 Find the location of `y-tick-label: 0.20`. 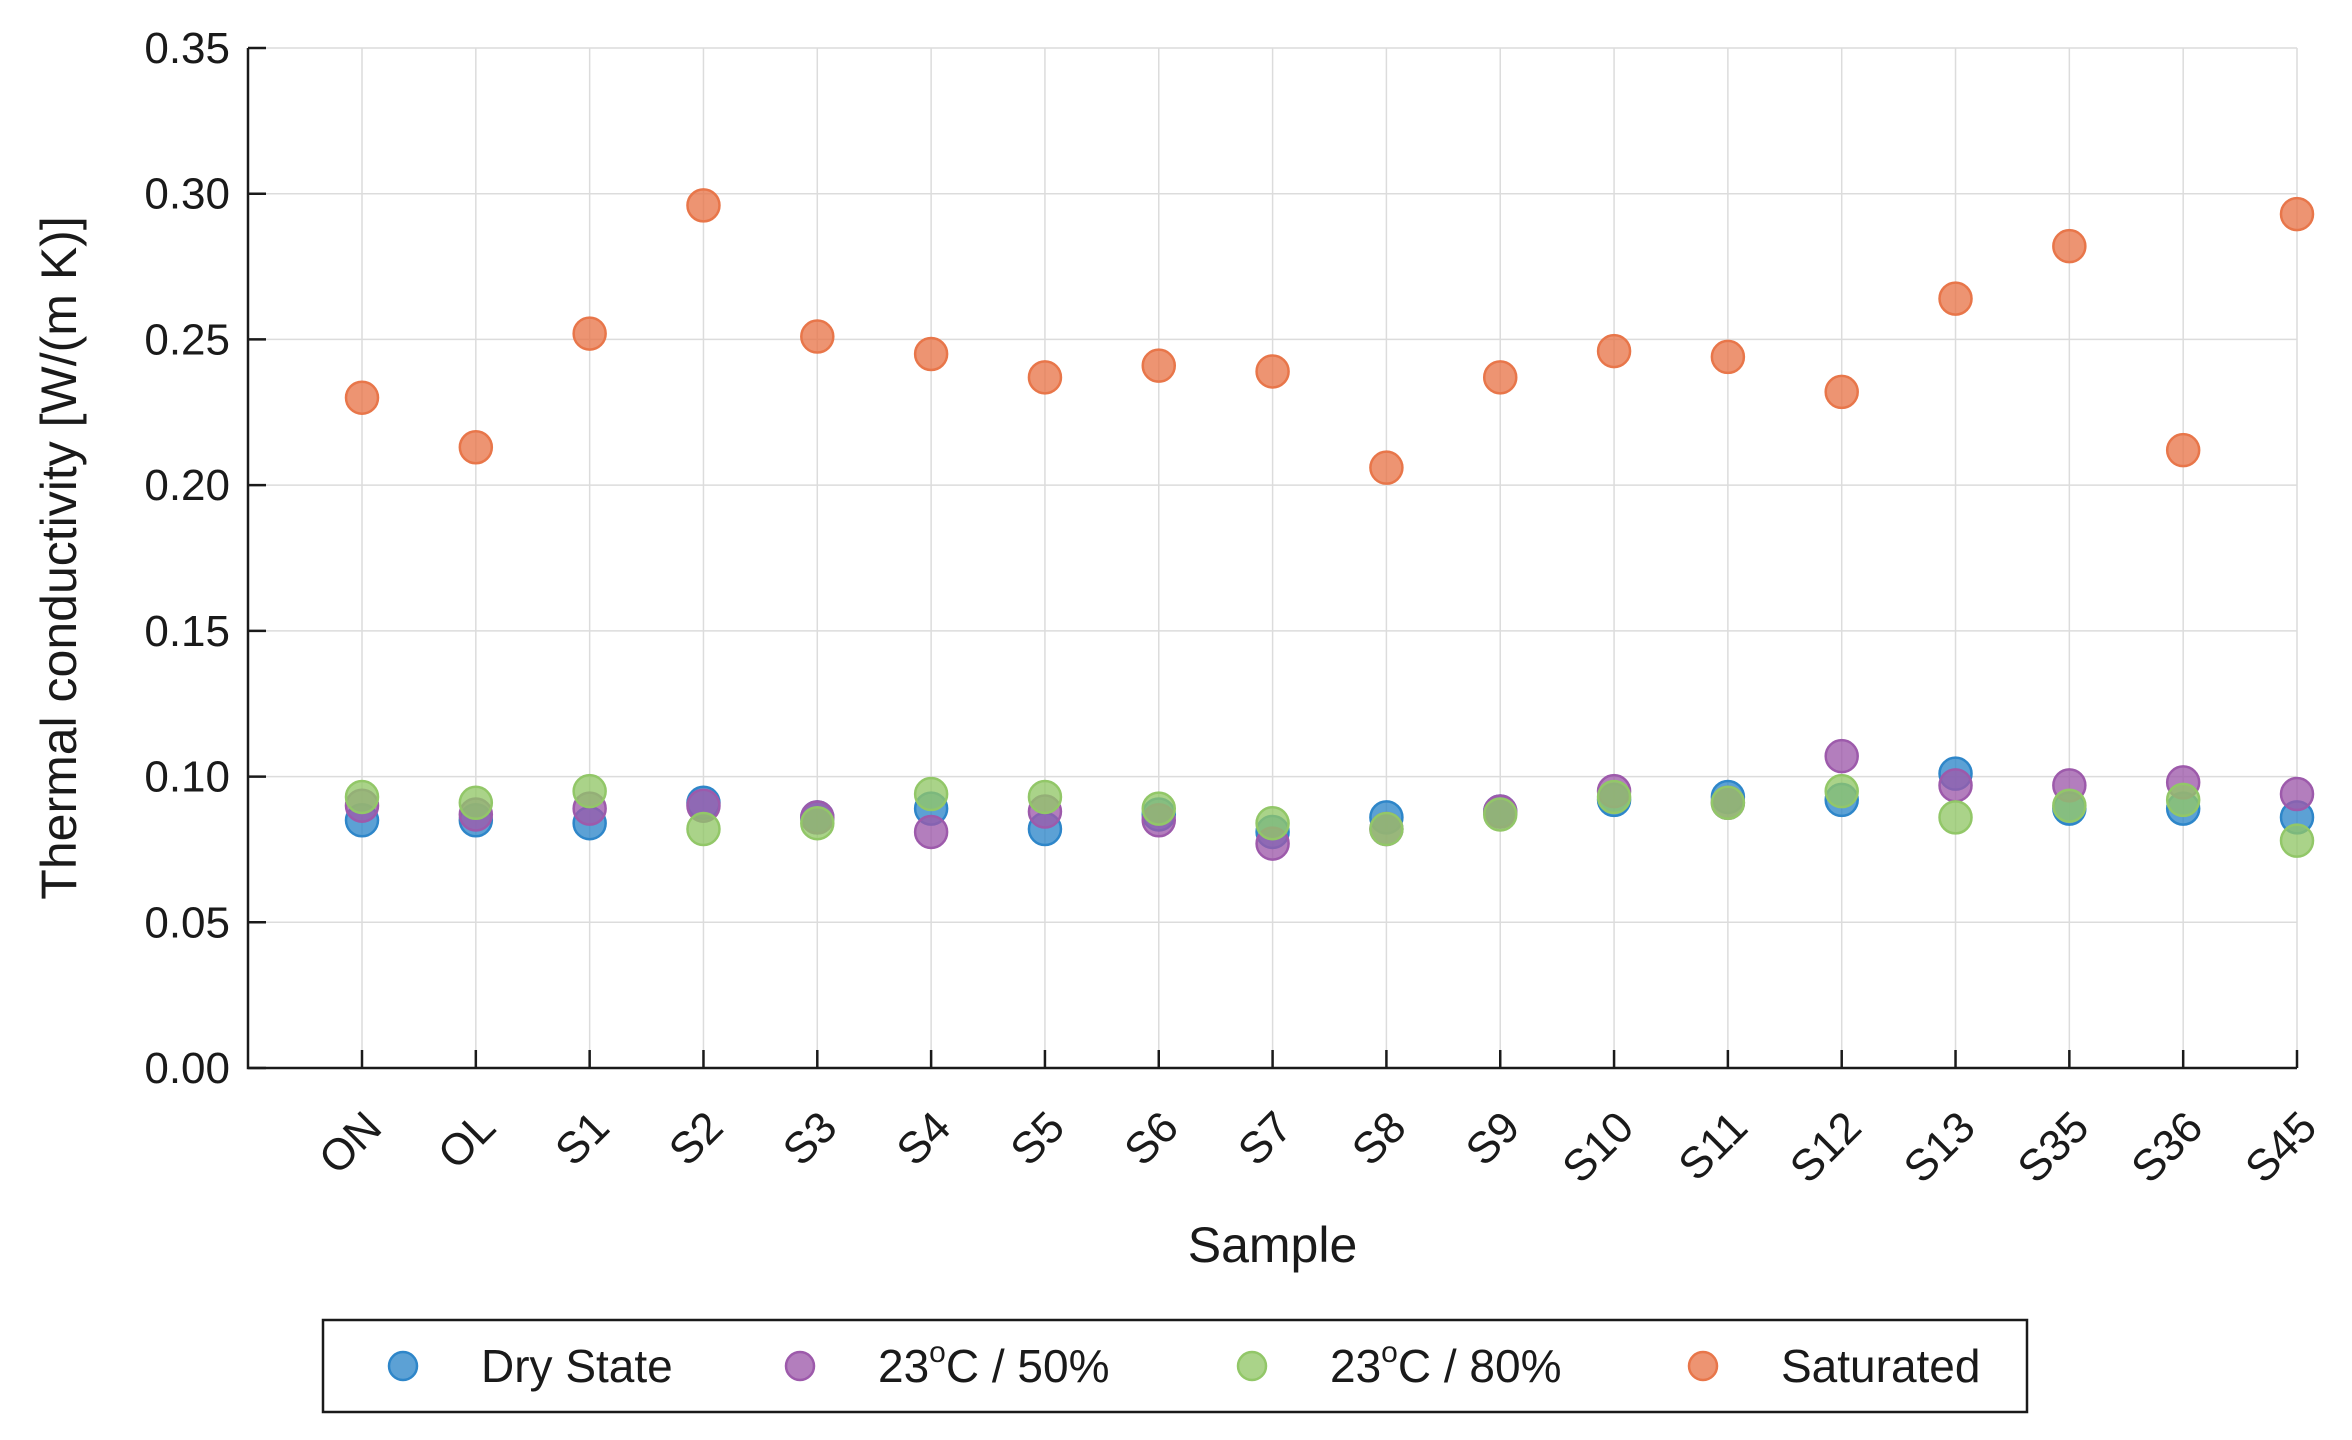

y-tick-label: 0.20 is located at coordinates (187, 485).